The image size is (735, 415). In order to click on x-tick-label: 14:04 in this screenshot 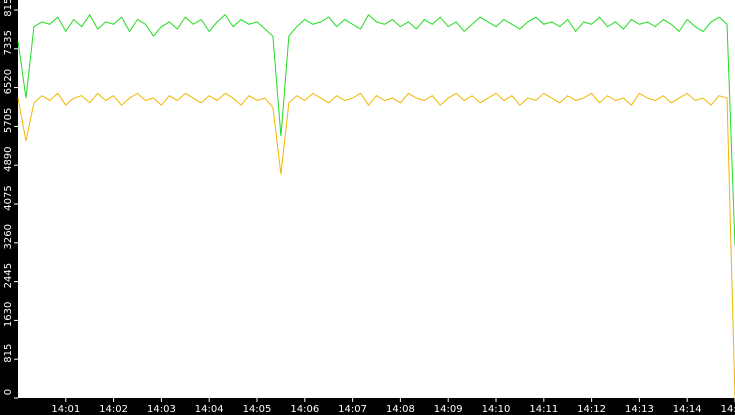, I will do `click(209, 409)`.